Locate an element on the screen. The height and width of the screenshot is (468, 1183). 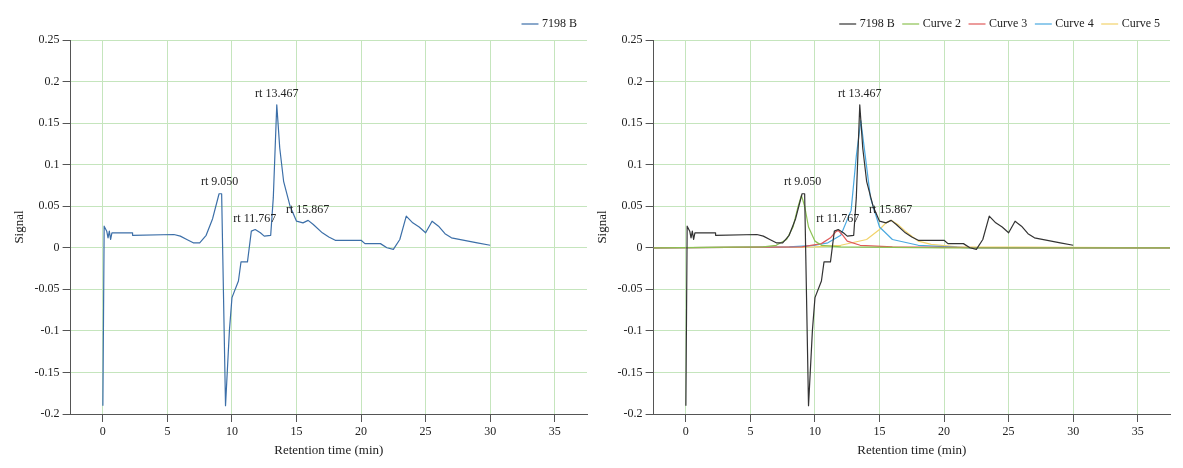
legend-label: Curve 3 is located at coordinates (1008, 23).